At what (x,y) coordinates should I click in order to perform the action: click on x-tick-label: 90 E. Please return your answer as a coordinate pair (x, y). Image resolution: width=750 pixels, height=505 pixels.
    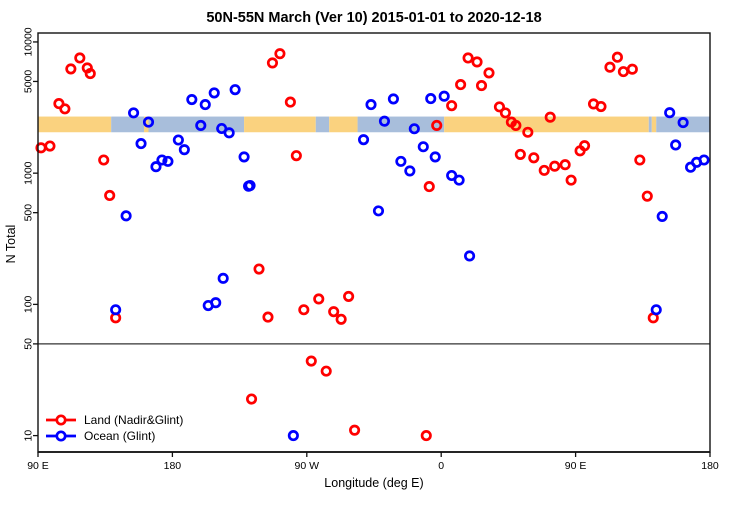
    Looking at the image, I should click on (576, 466).